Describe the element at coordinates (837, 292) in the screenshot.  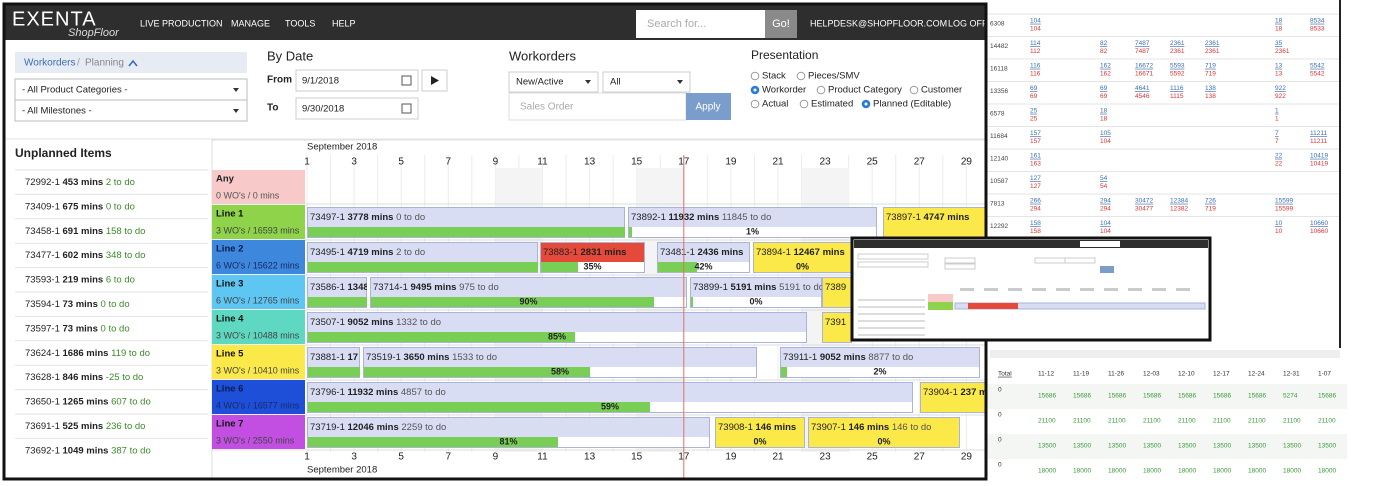
I see `workorder-bar: 7389` at that location.